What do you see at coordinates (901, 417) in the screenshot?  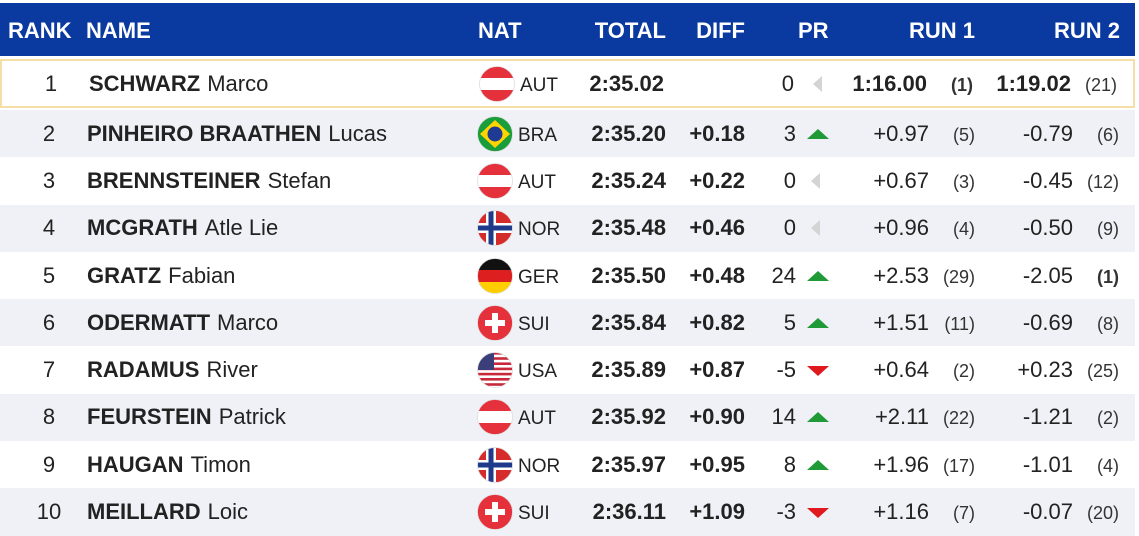 I see `run1-time: +2.11` at bounding box center [901, 417].